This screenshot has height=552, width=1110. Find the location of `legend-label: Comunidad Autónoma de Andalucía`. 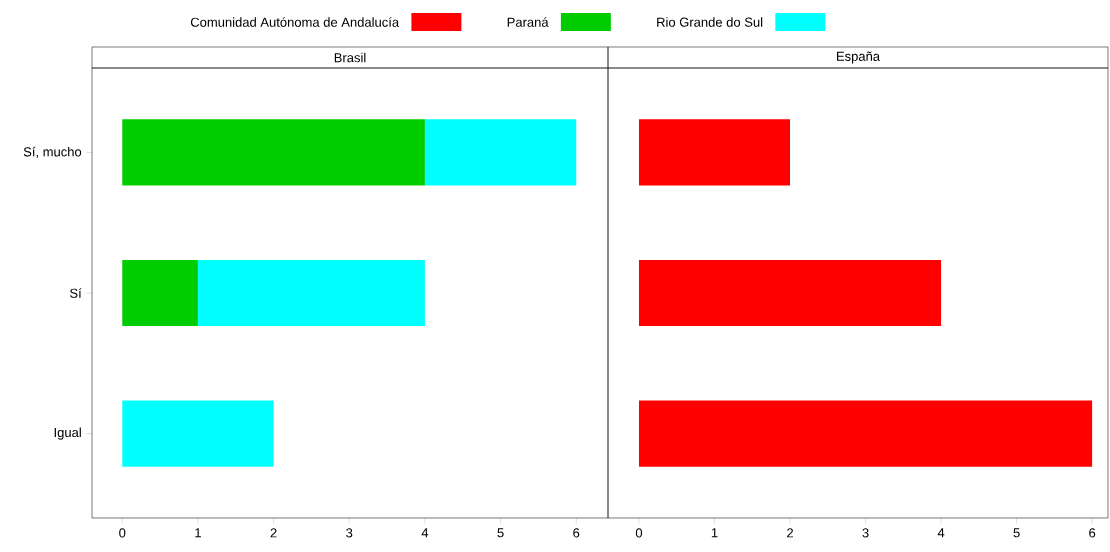

legend-label: Comunidad Autónoma de Andalucía is located at coordinates (295, 22).